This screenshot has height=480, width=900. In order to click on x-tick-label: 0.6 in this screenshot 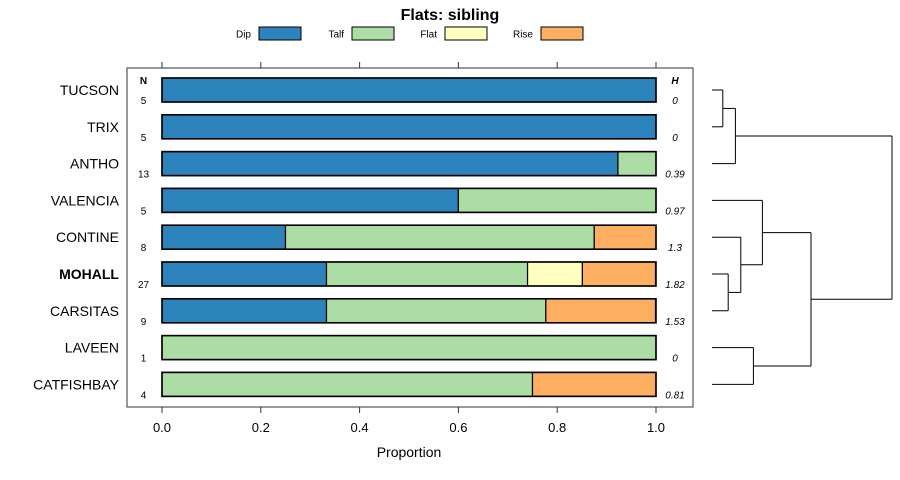, I will do `click(458, 427)`.